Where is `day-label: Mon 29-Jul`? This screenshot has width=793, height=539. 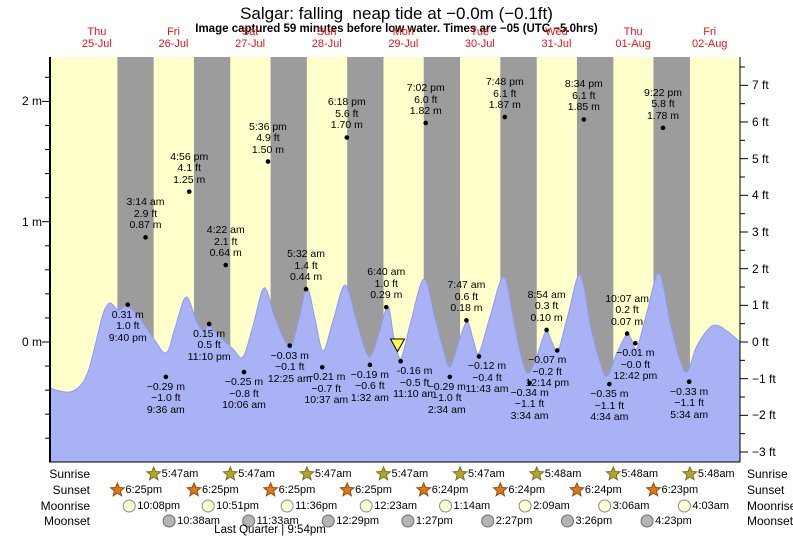 day-label: Mon 29-Jul is located at coordinates (403, 38).